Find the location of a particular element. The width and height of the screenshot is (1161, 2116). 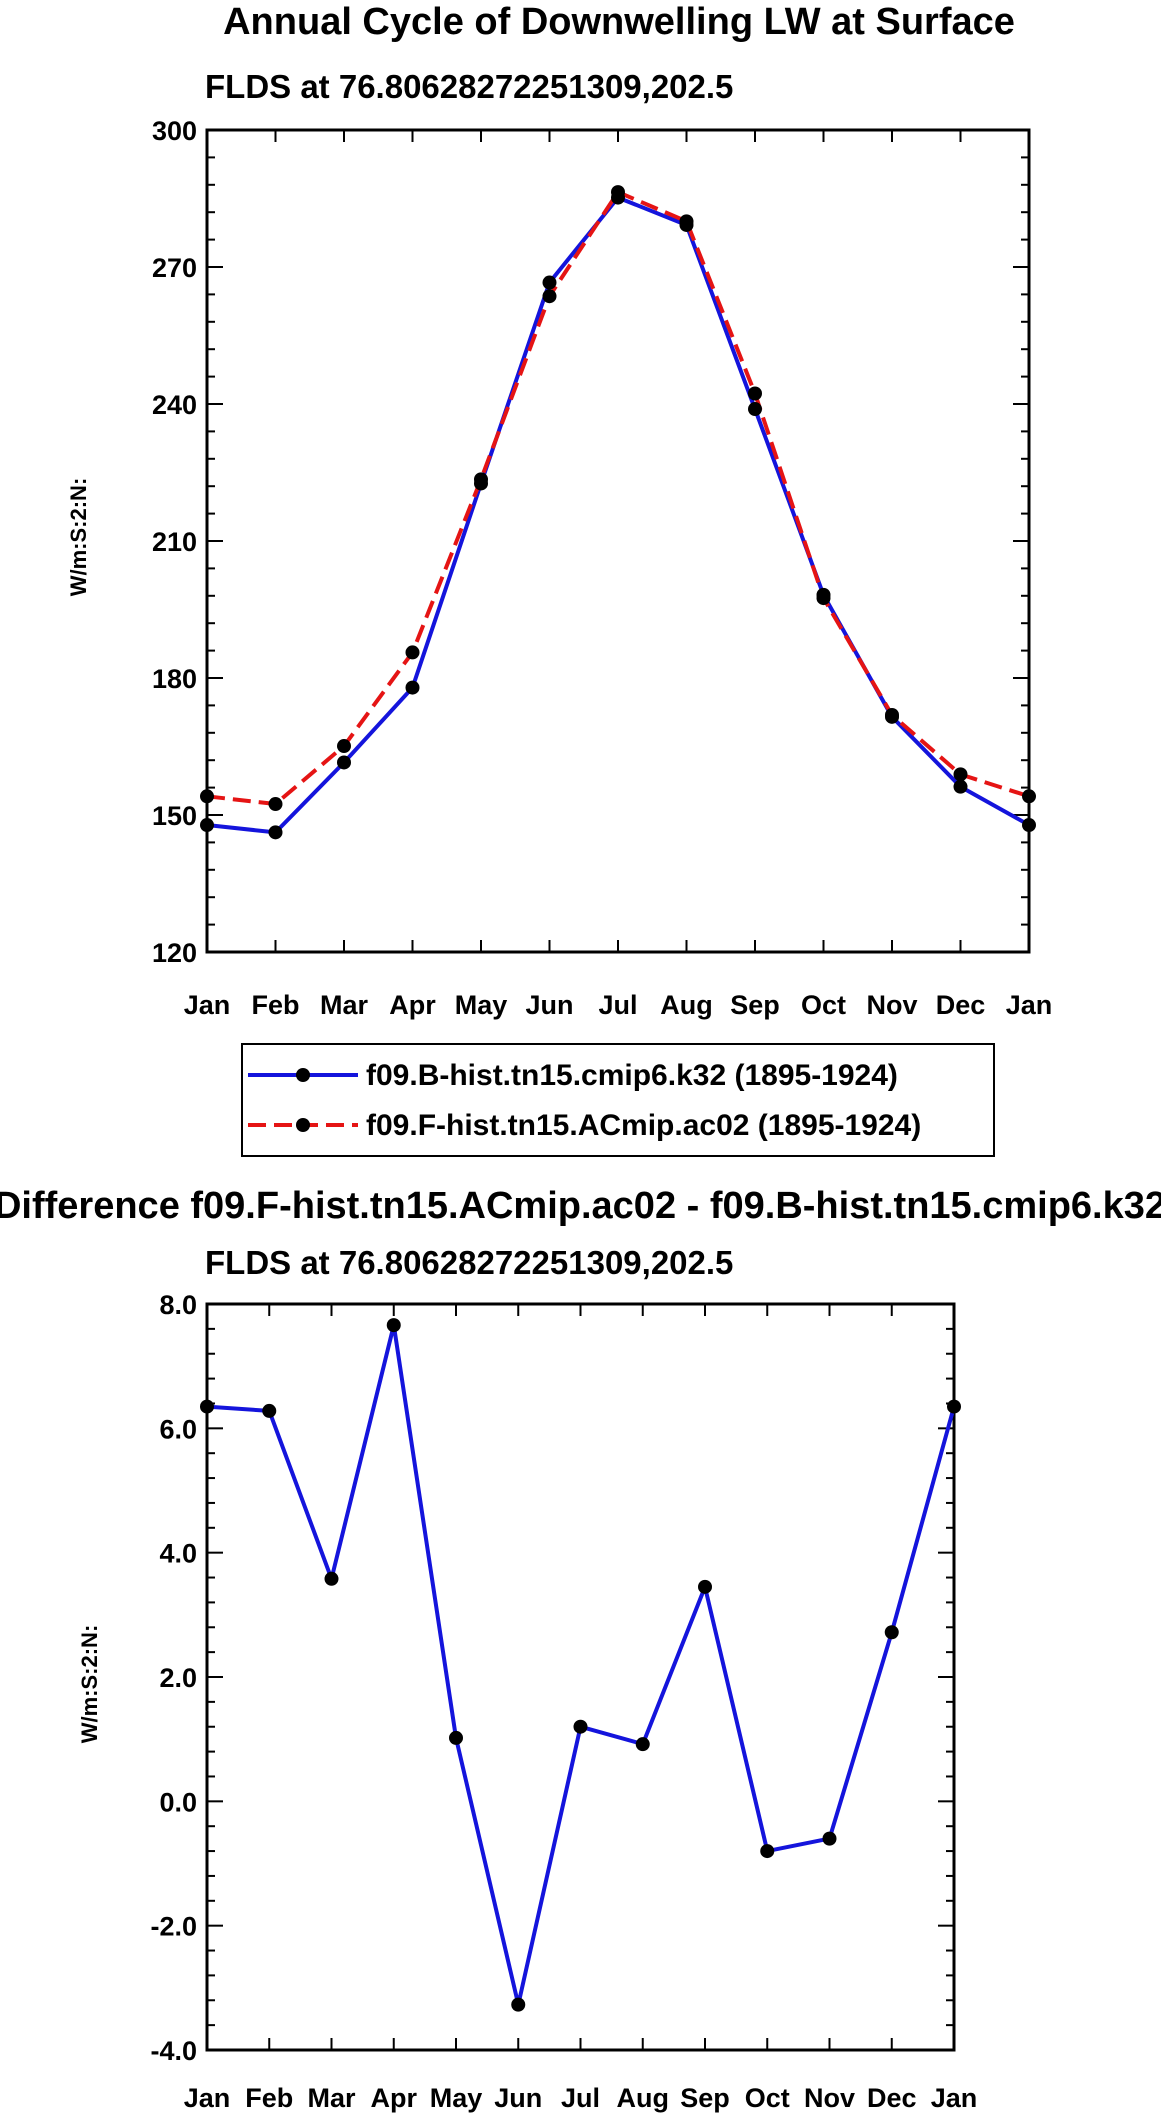

y-tick-label: 120 is located at coordinates (174, 953).